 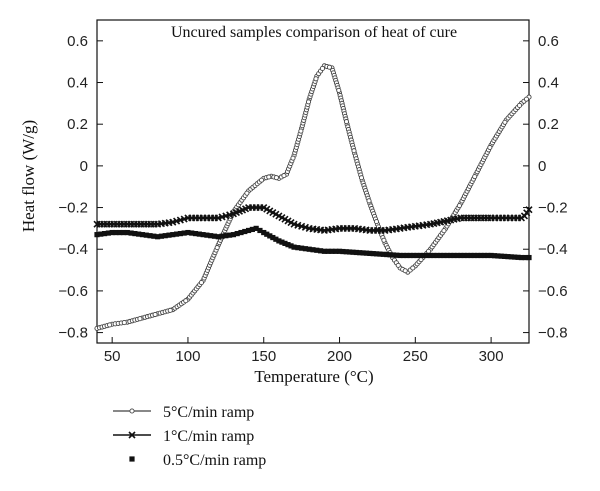 What do you see at coordinates (339, 356) in the screenshot?
I see `x-tick-label: 200` at bounding box center [339, 356].